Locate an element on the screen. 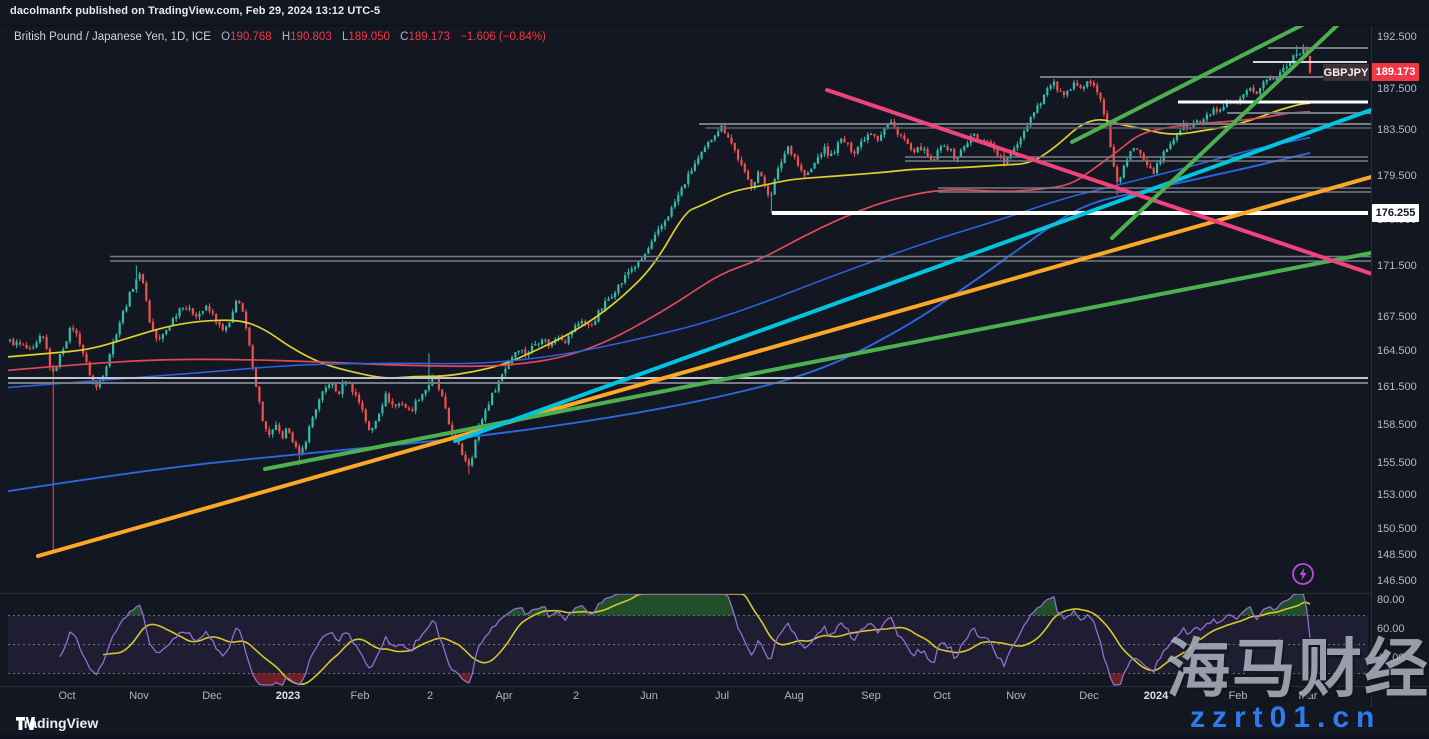 Image resolution: width=1429 pixels, height=739 pixels. last-price-badge: 189.173 is located at coordinates (1395, 72).